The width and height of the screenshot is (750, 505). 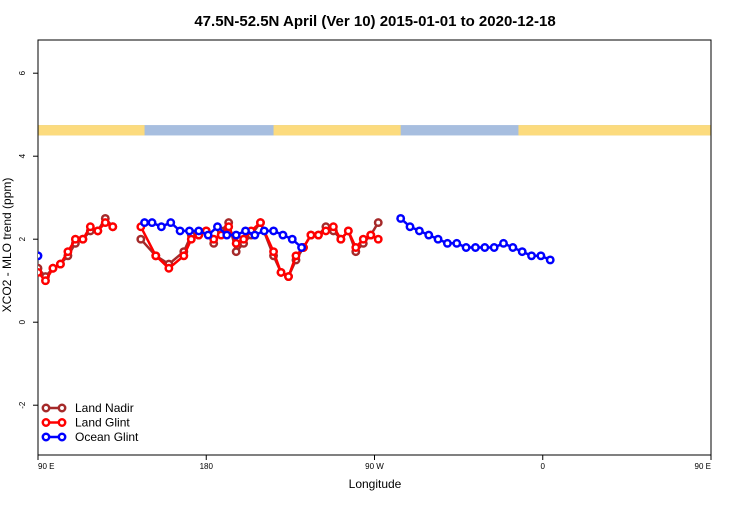 I want to click on x-tick-label: 0, so click(x=543, y=466).